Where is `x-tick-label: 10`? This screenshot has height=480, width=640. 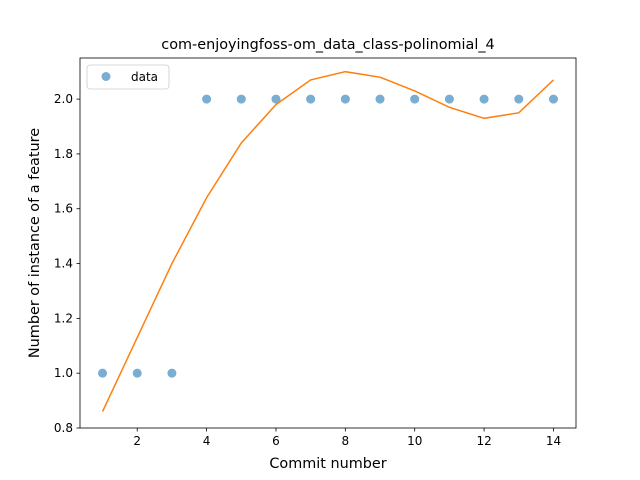
x-tick-label: 10 is located at coordinates (414, 441).